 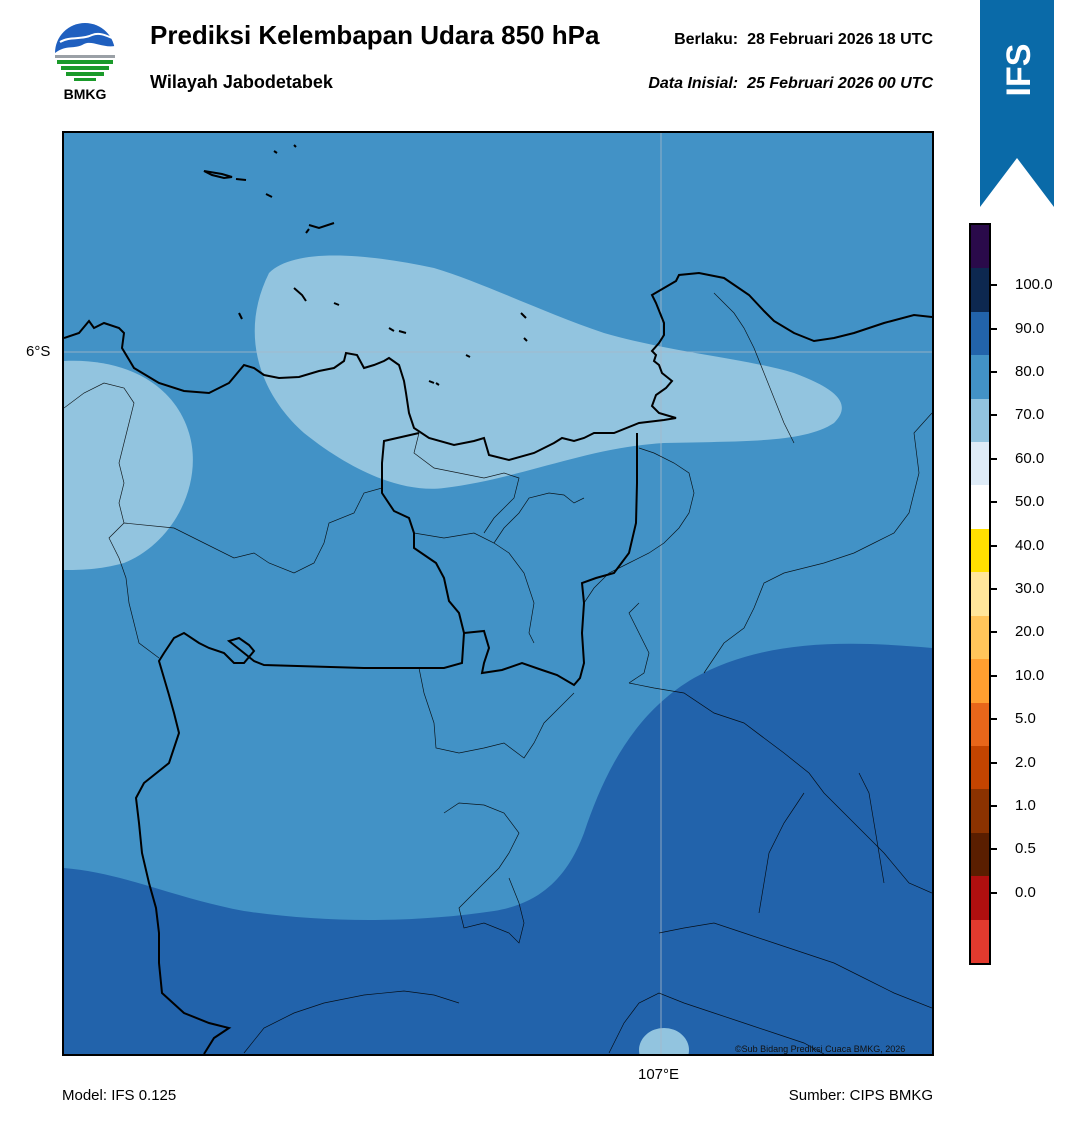 I want to click on valid-time: Berlaku: 28 Februari 2026 18 UTC, so click(x=803, y=40).